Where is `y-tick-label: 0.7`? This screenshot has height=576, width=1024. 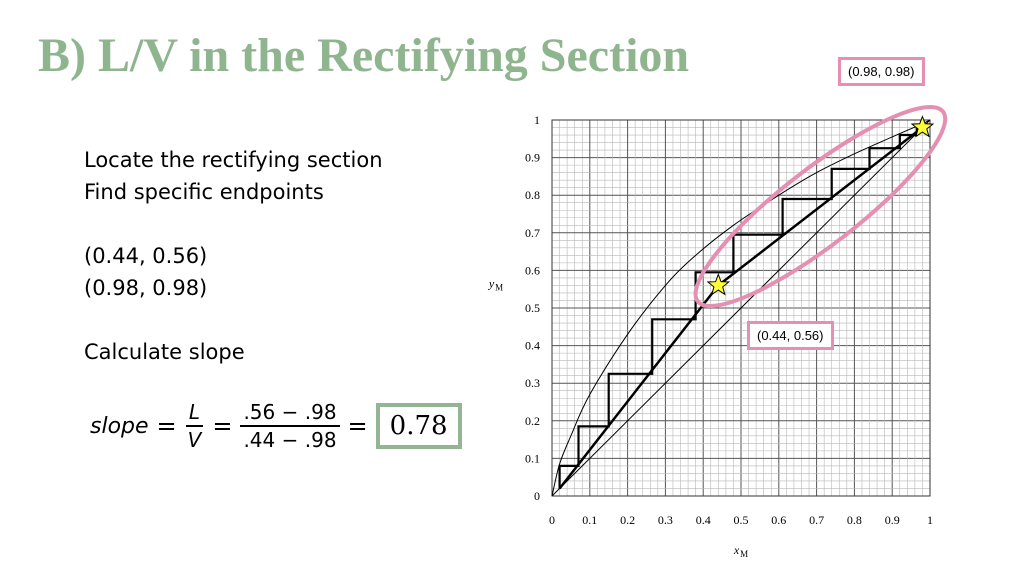
y-tick-label: 0.7 is located at coordinates (532, 233).